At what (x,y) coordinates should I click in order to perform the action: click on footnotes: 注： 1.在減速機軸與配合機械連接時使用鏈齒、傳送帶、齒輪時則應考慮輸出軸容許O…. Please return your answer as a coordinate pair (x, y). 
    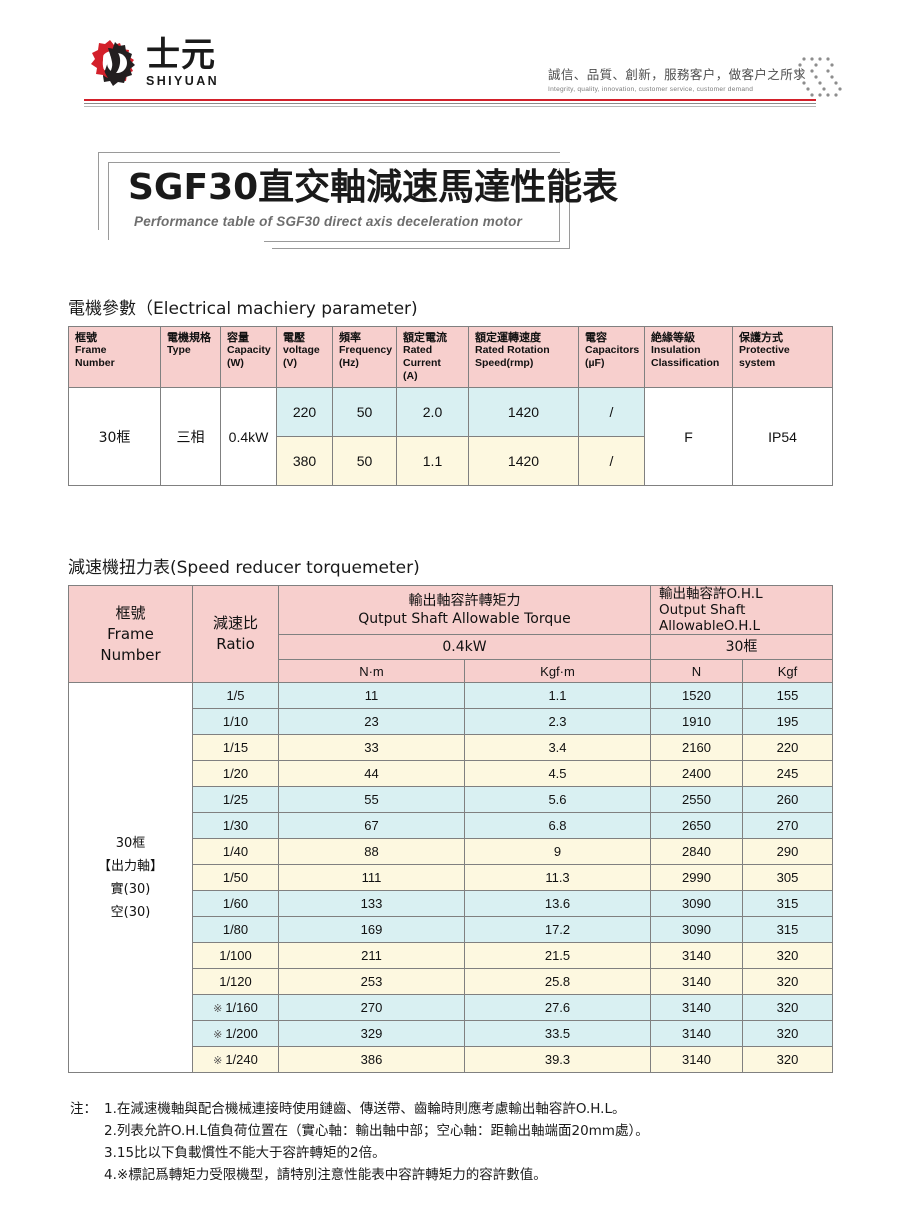
    Looking at the image, I should click on (470, 1142).